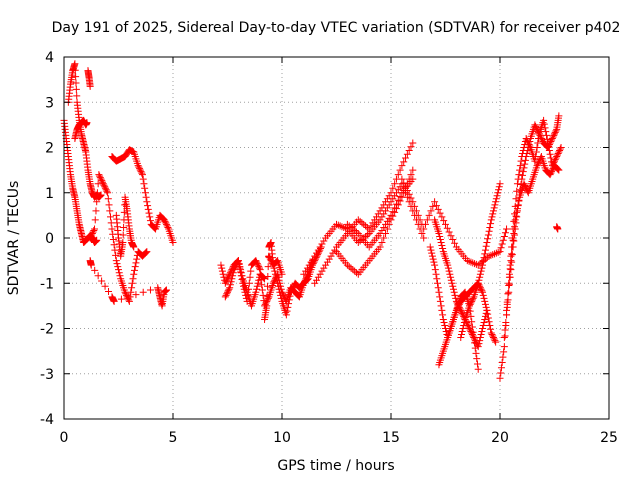  Describe the element at coordinates (173, 438) in the screenshot. I see `x-tick-label: 5` at that location.